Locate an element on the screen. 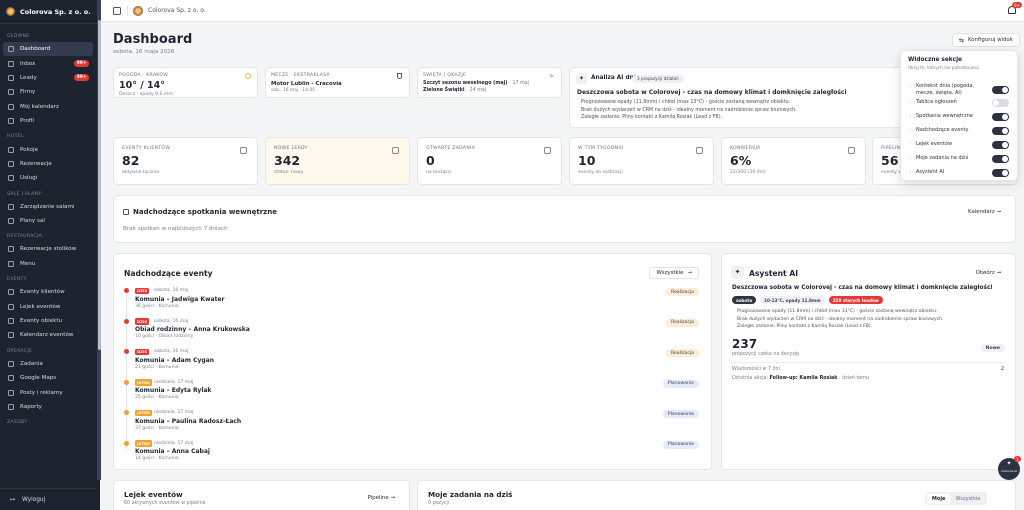 The height and width of the screenshot is (510, 1024). assistant-link: Otwórz → is located at coordinates (988, 273).